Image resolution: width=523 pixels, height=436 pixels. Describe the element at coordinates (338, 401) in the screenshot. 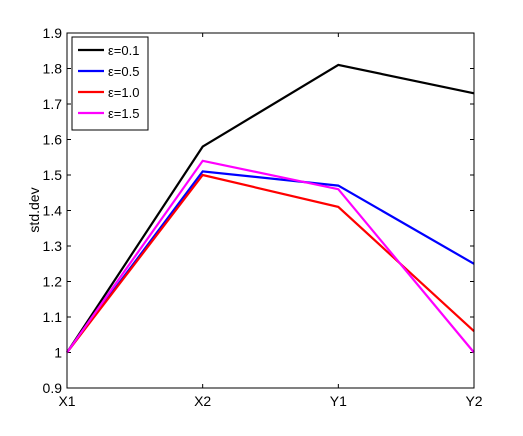

I see `x-tick-label: Y1` at that location.